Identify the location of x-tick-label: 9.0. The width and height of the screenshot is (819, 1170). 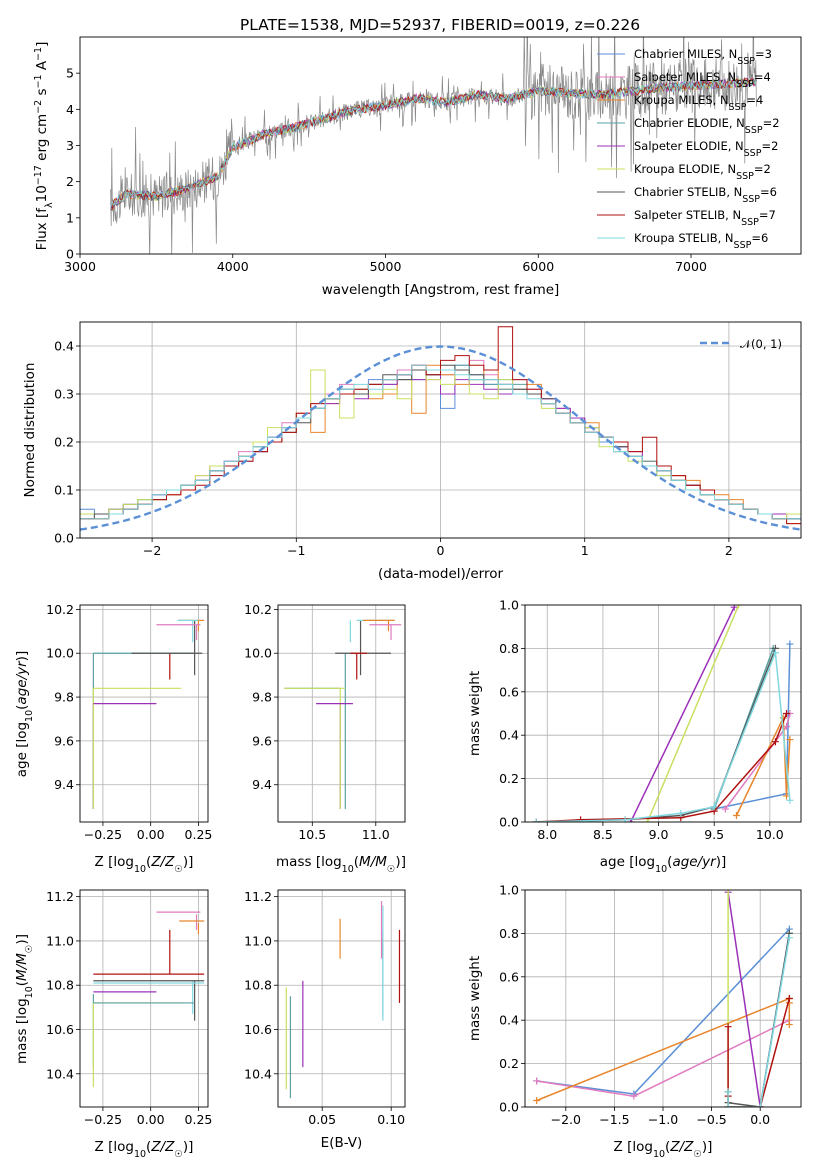
(659, 834).